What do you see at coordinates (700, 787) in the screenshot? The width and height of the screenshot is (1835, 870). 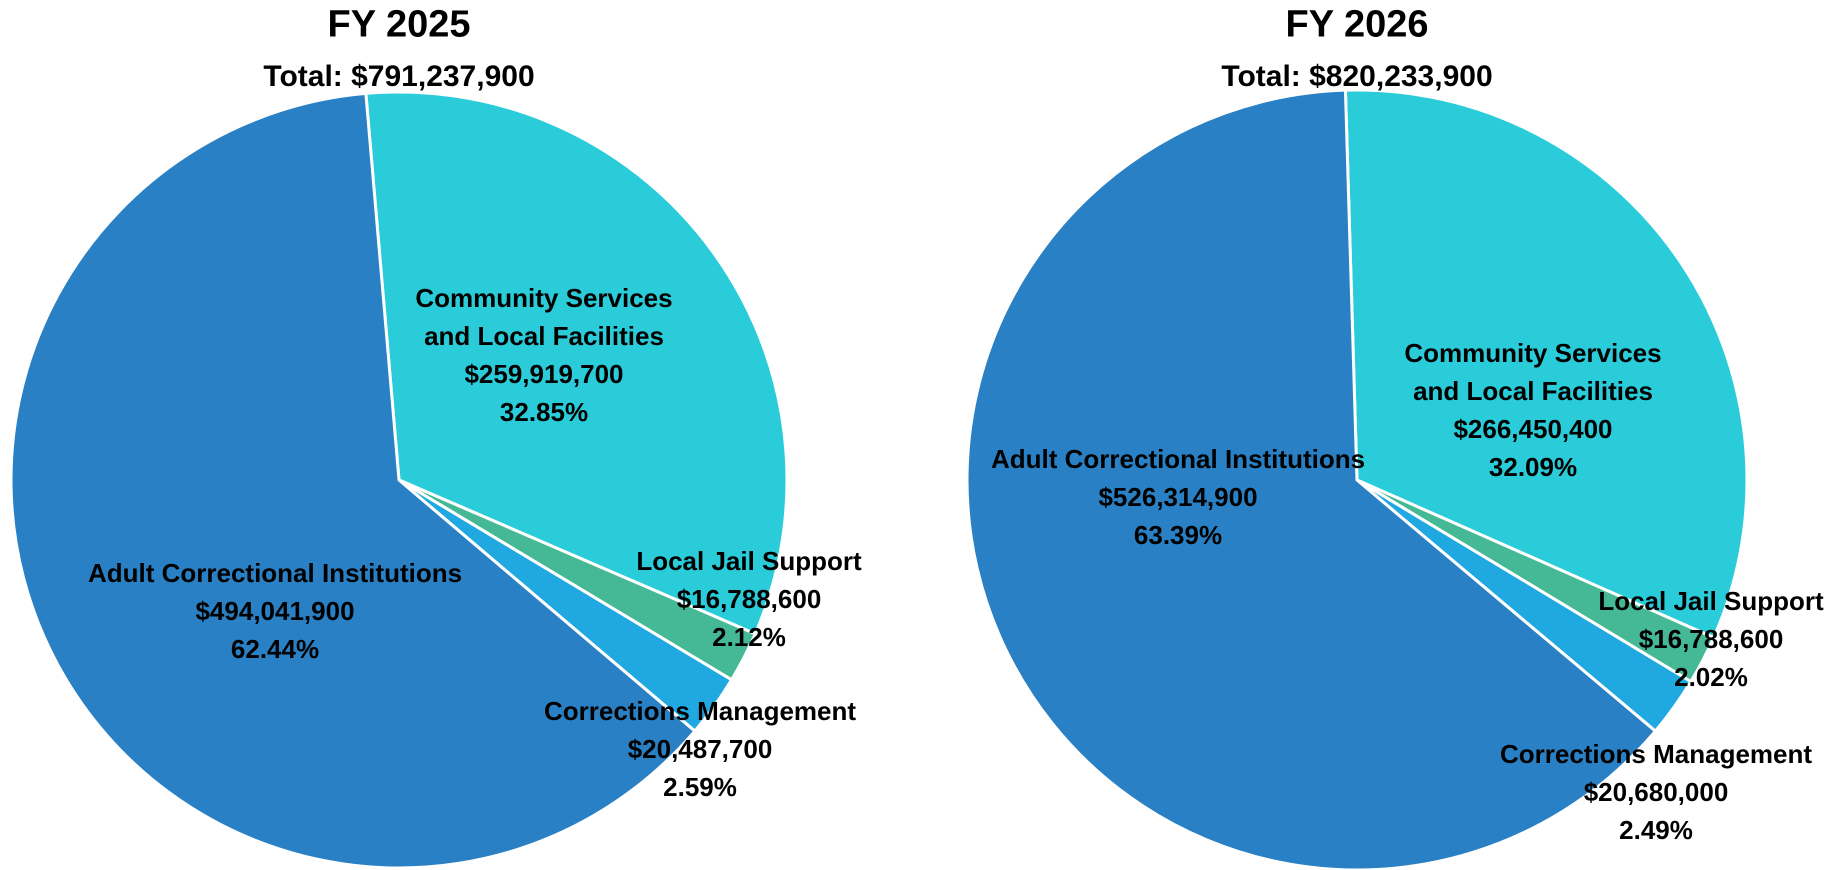 I see `slice-percent: 2.59%` at bounding box center [700, 787].